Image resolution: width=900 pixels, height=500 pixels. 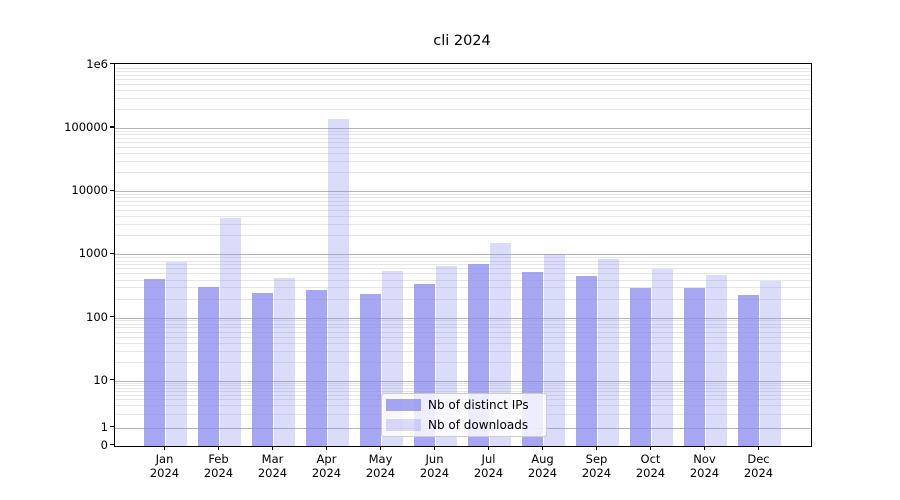 I want to click on y-tick-label: 1e6, so click(x=97, y=63).